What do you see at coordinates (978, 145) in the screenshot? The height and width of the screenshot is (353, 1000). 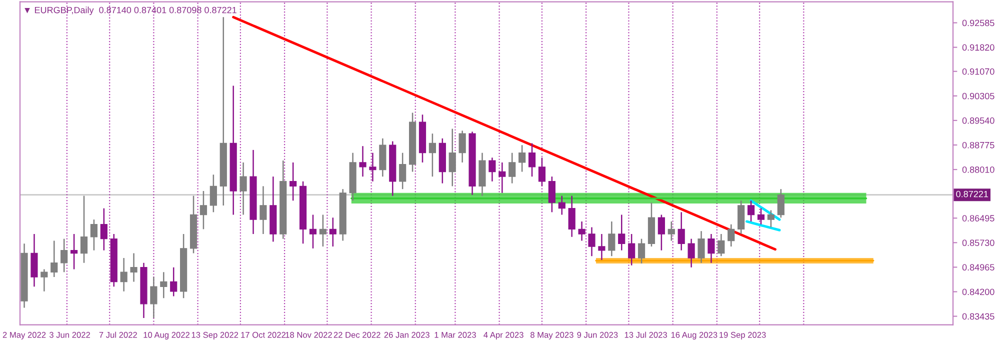 I see `y-tick-label: 0.88775` at bounding box center [978, 145].